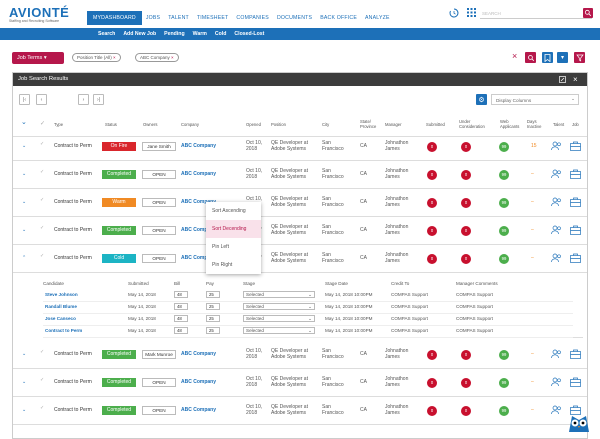 Image resolution: width=600 pixels, height=439 pixels. What do you see at coordinates (212, 18) in the screenshot?
I see `nav-timesheet: TIMESHEET` at bounding box center [212, 18].